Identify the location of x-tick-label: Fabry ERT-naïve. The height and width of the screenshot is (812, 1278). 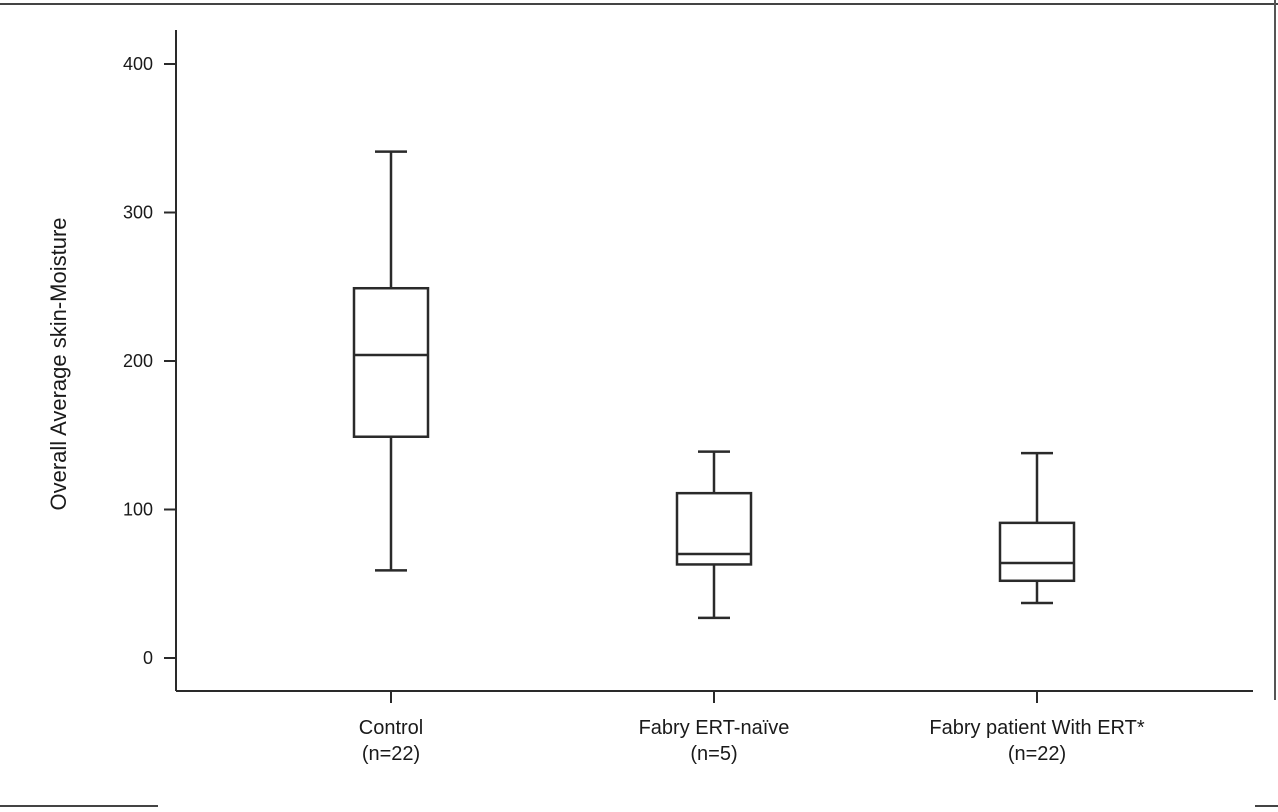
(714, 728).